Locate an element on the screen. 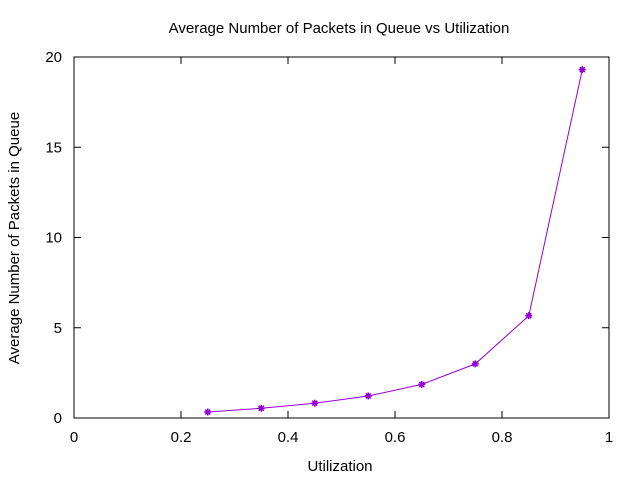 The image size is (640, 480). x-tick-label: 0 is located at coordinates (74, 437).